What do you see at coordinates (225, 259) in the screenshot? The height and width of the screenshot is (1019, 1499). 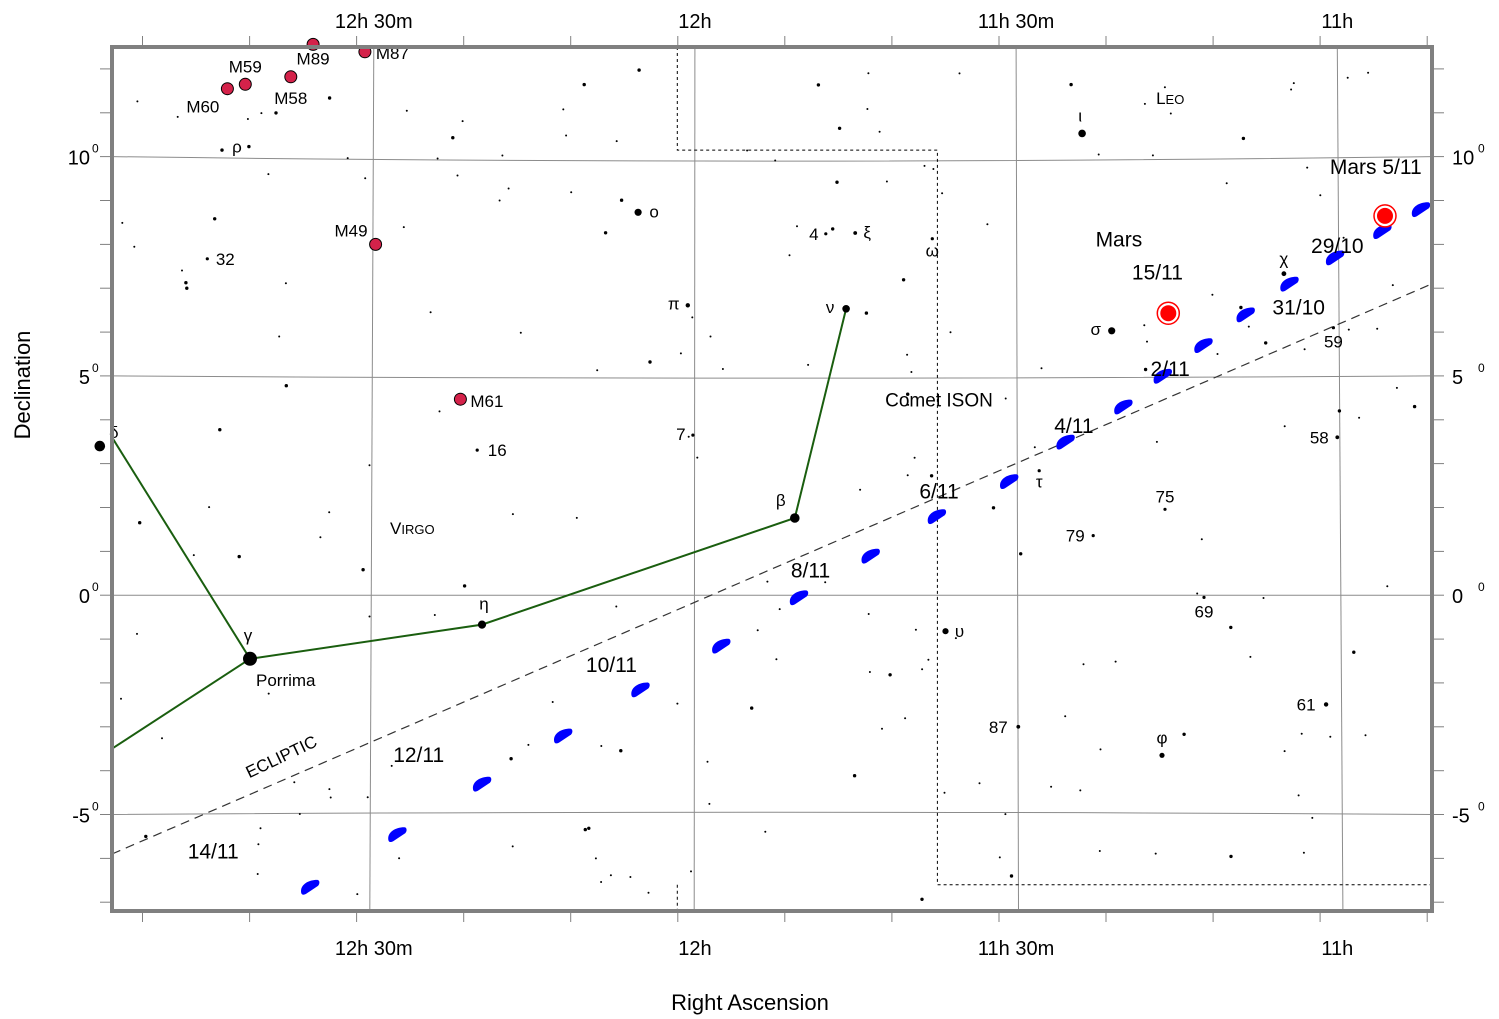 I see `star-label: 32` at bounding box center [225, 259].